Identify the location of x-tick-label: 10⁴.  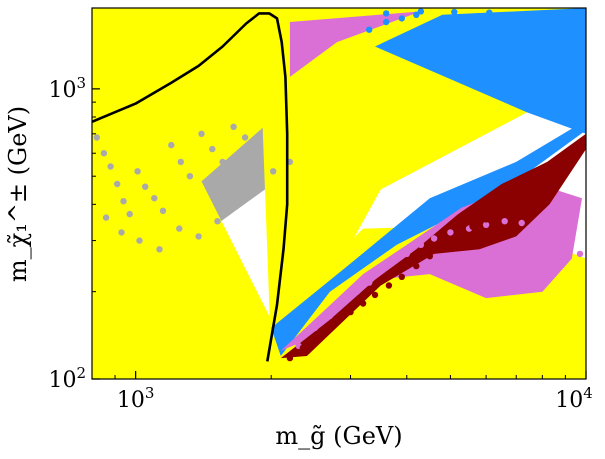
(574, 398).